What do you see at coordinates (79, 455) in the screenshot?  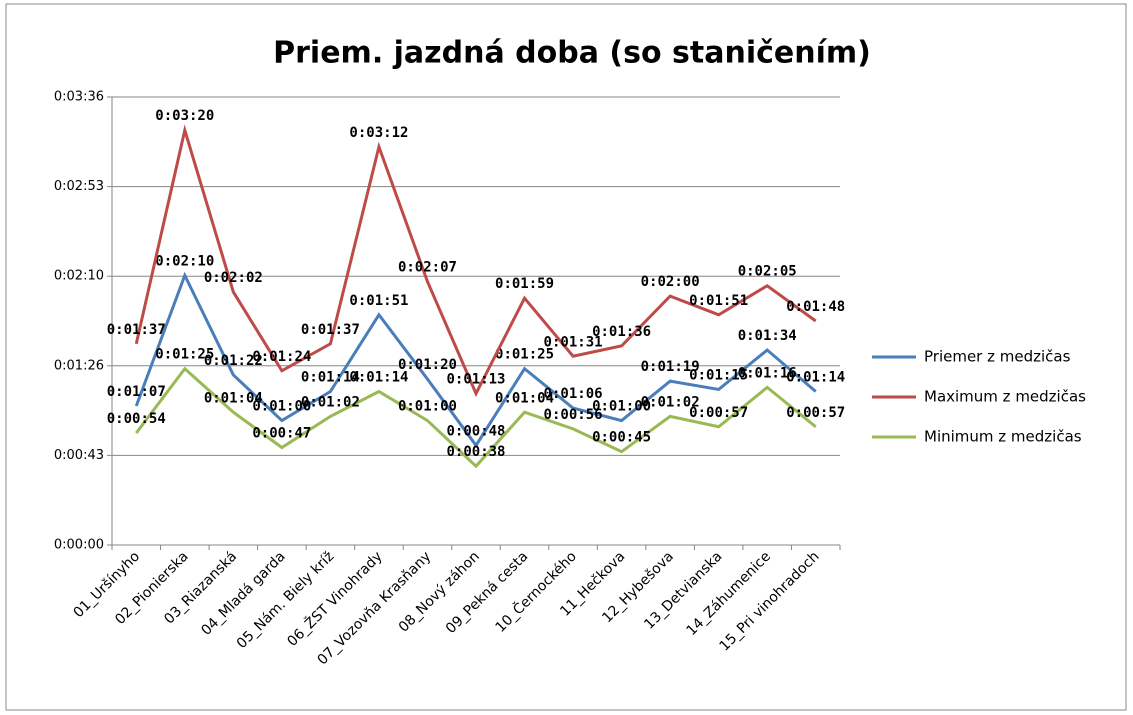 I see `y-tick-label: 0:00:43` at bounding box center [79, 455].